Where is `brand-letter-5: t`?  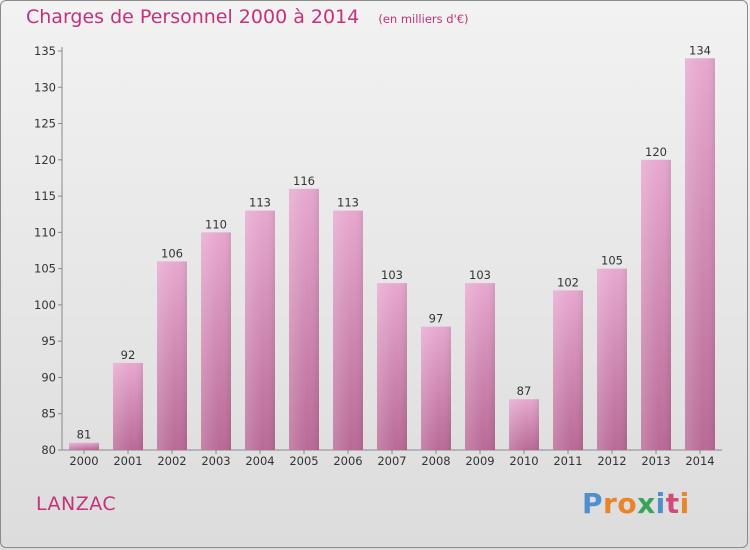 brand-letter-5: t is located at coordinates (672, 503).